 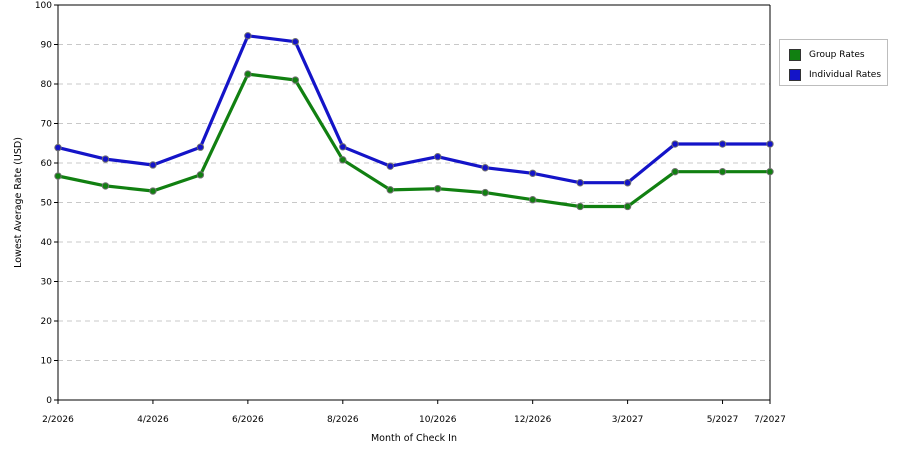 What do you see at coordinates (438, 420) in the screenshot?
I see `x-tick-label-4: 10/2026` at bounding box center [438, 420].